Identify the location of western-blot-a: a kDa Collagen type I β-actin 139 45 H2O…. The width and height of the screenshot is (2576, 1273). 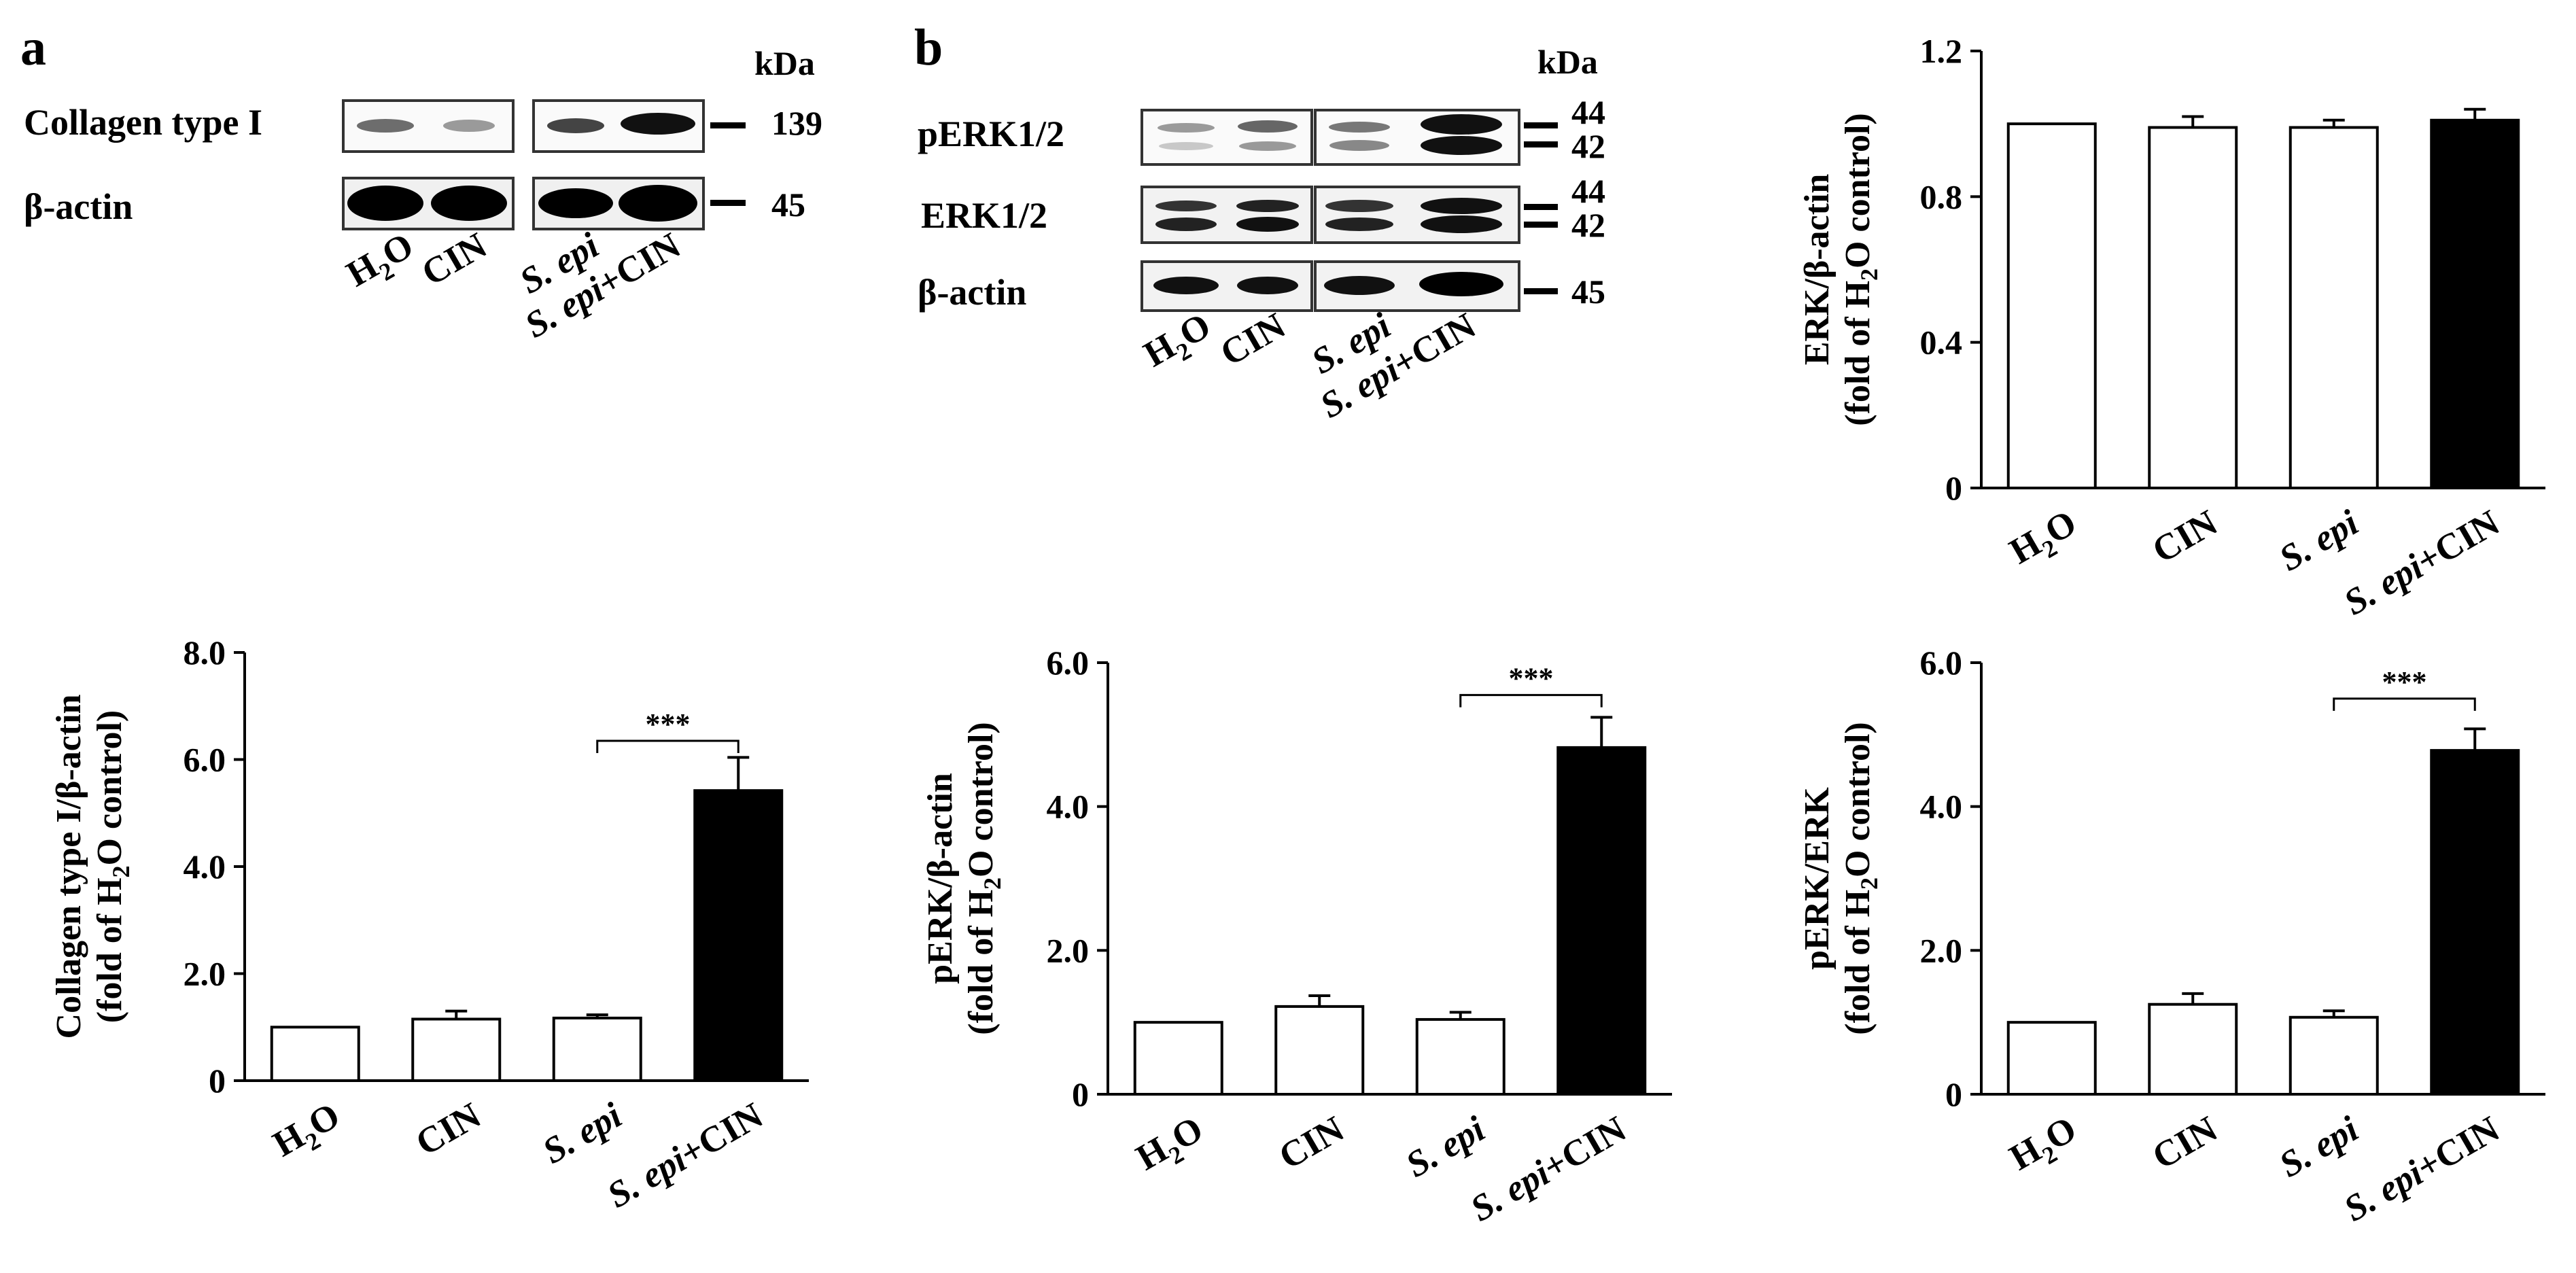
(421, 182).